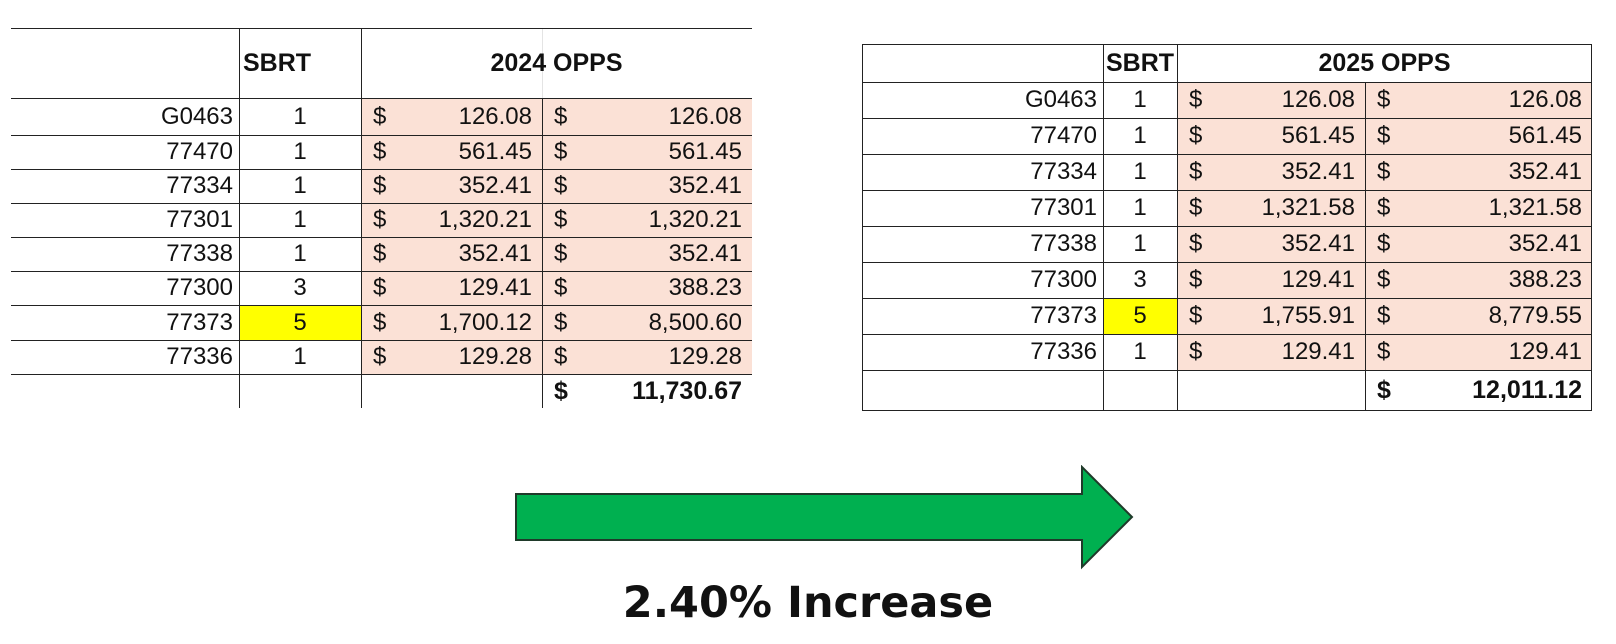 Image resolution: width=1616 pixels, height=644 pixels. I want to click on rate-amount: 126.08, so click(495, 116).